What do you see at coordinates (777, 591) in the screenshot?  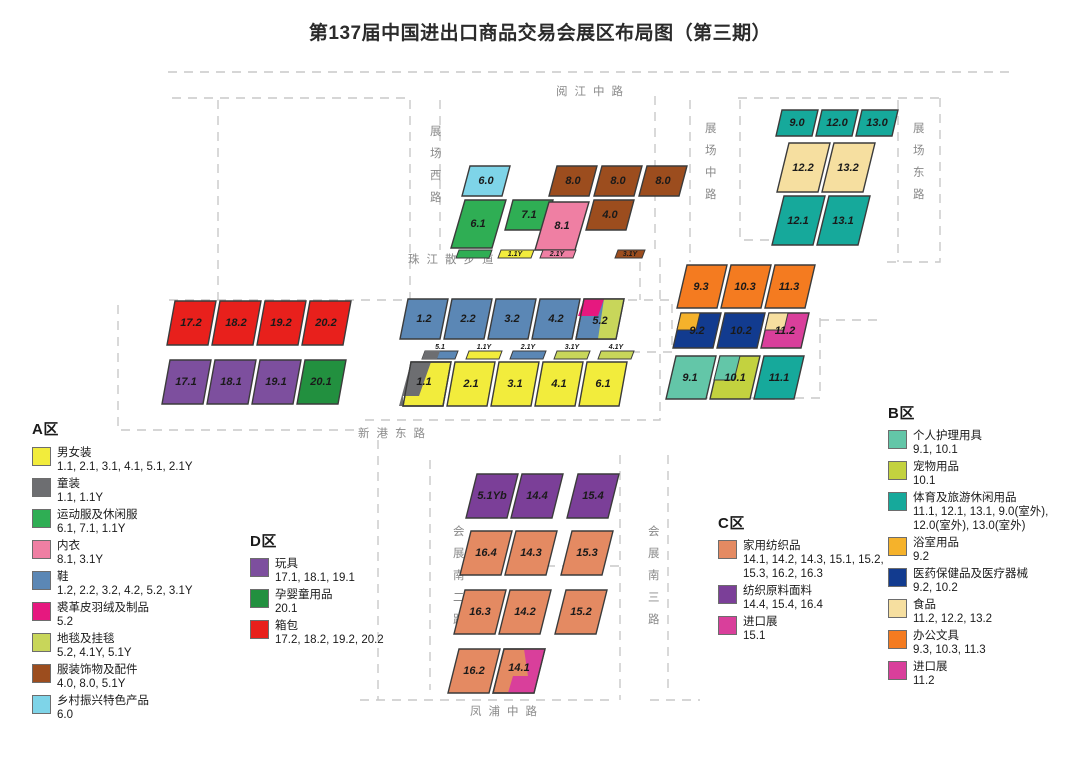 I see `legend-item-name: 纺织原料面料` at bounding box center [777, 591].